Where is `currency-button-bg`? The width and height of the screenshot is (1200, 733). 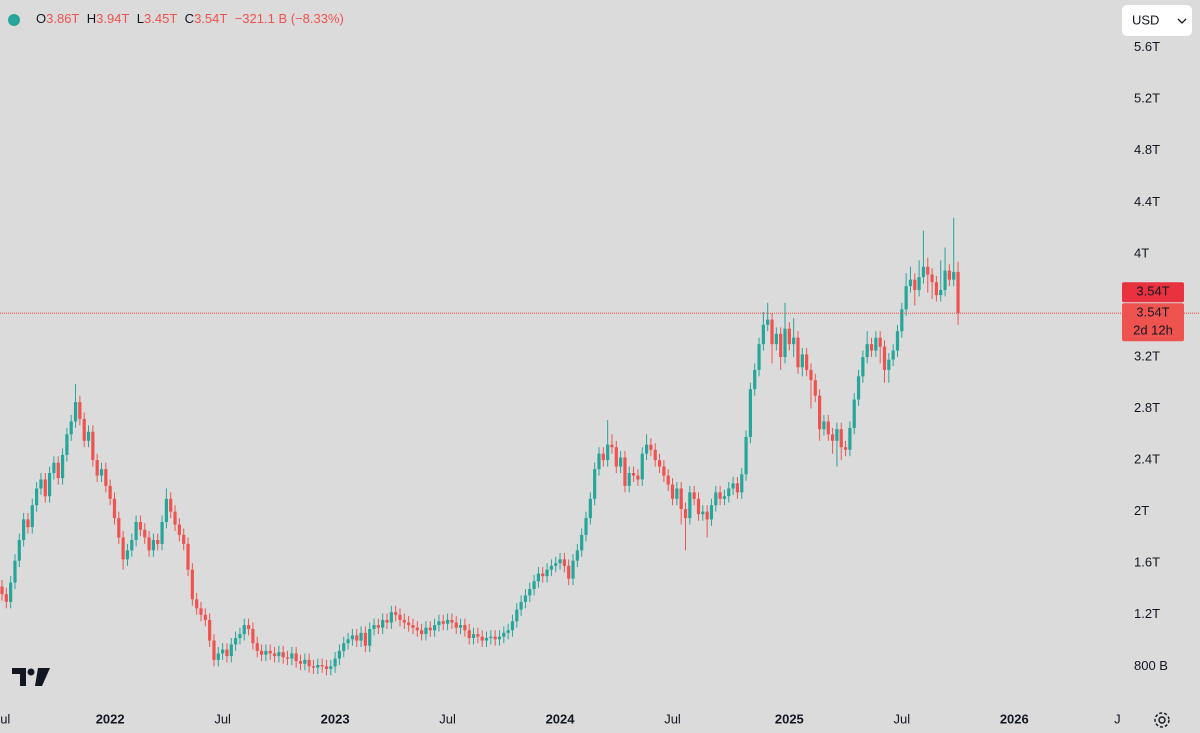
currency-button-bg is located at coordinates (1157, 20).